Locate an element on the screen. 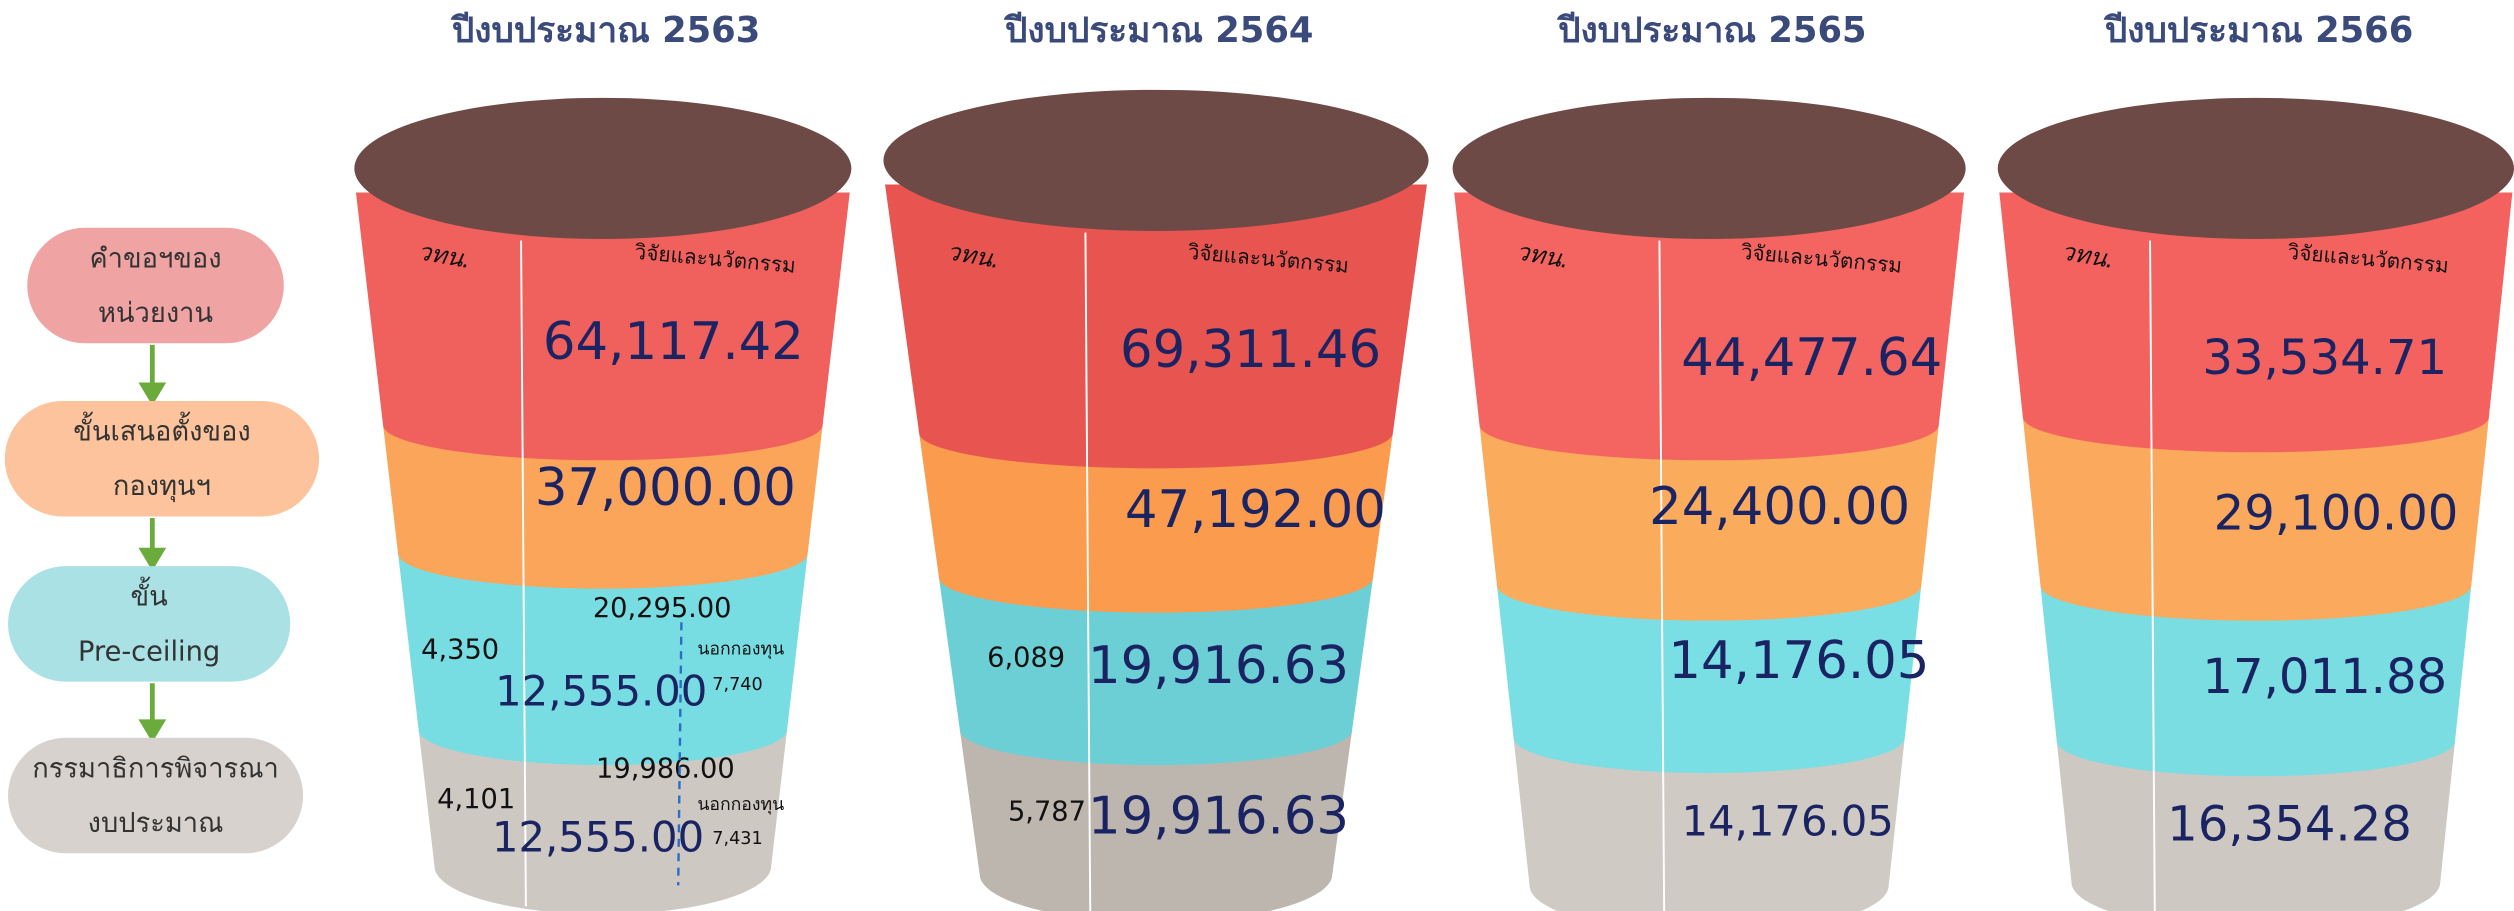  level-outside: 7,740 is located at coordinates (737, 685).